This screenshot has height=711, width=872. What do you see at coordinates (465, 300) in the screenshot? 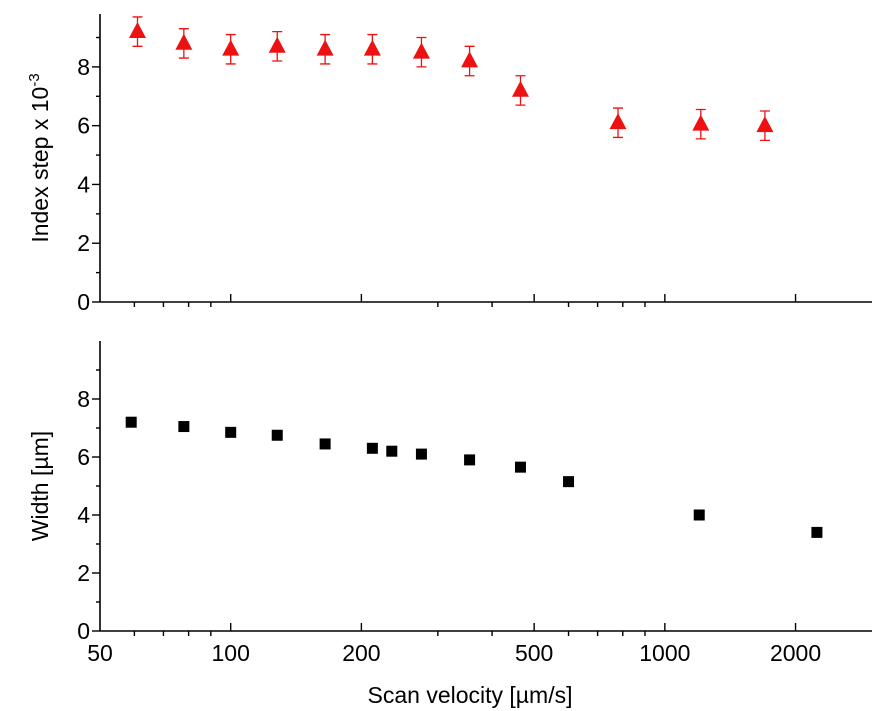
I see `top-x-ticks` at bounding box center [465, 300].